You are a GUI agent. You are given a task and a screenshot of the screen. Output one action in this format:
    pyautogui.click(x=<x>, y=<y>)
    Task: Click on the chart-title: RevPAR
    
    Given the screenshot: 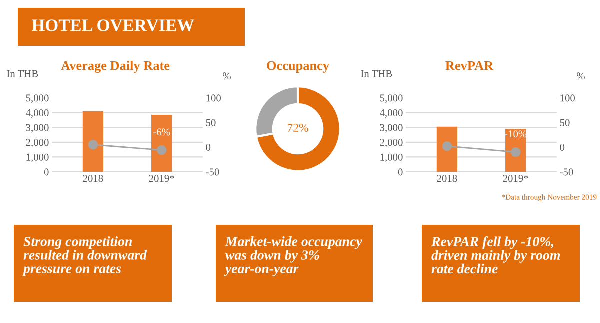 What is the action you would take?
    pyautogui.click(x=470, y=65)
    